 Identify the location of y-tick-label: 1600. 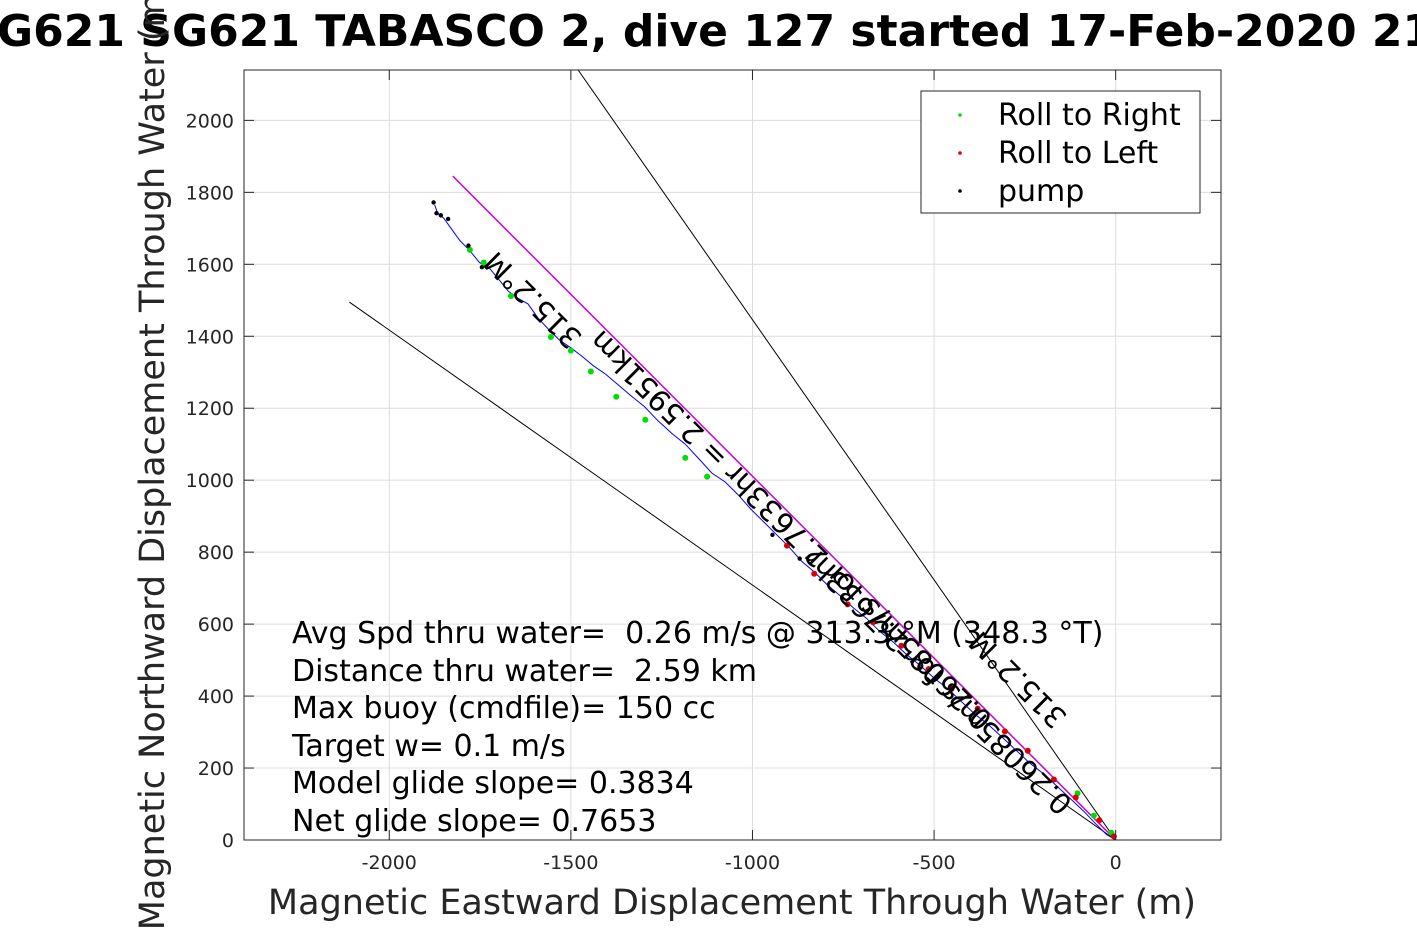
(210, 265).